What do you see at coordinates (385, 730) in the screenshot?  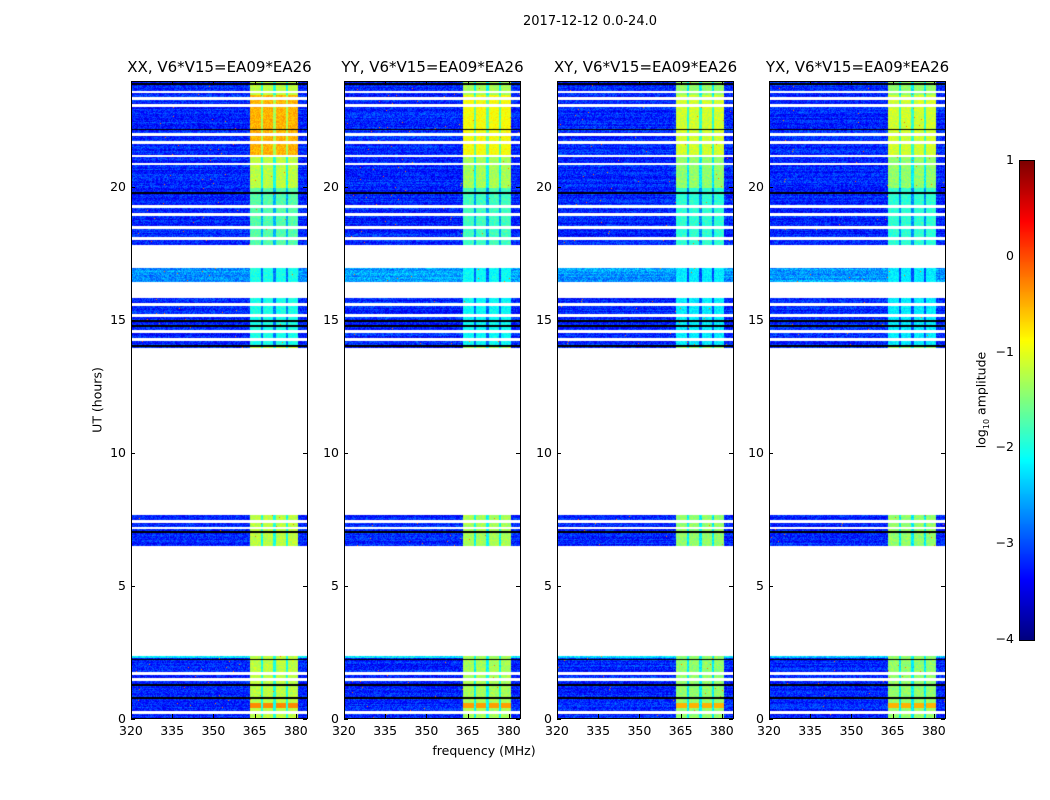 I see `x-tick-label: 335` at bounding box center [385, 730].